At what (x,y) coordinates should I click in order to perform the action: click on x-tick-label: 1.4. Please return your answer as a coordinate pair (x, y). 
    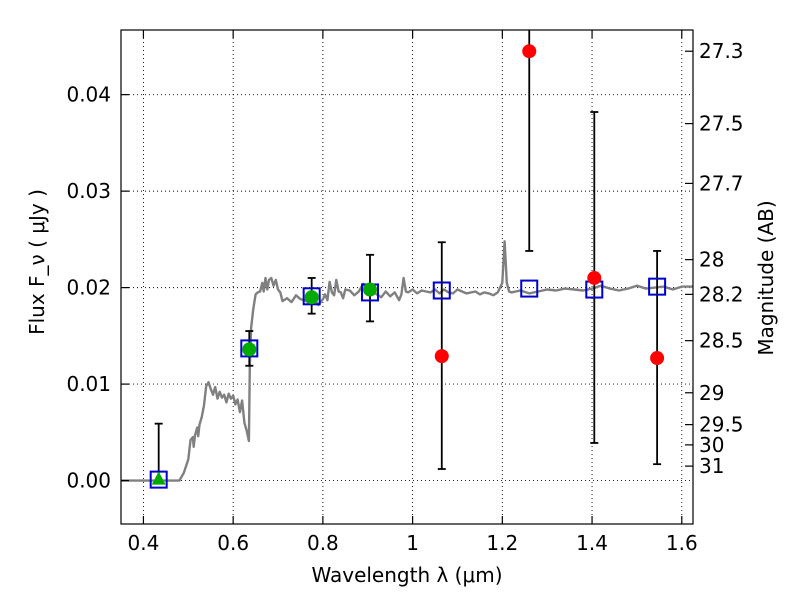
    Looking at the image, I should click on (592, 543).